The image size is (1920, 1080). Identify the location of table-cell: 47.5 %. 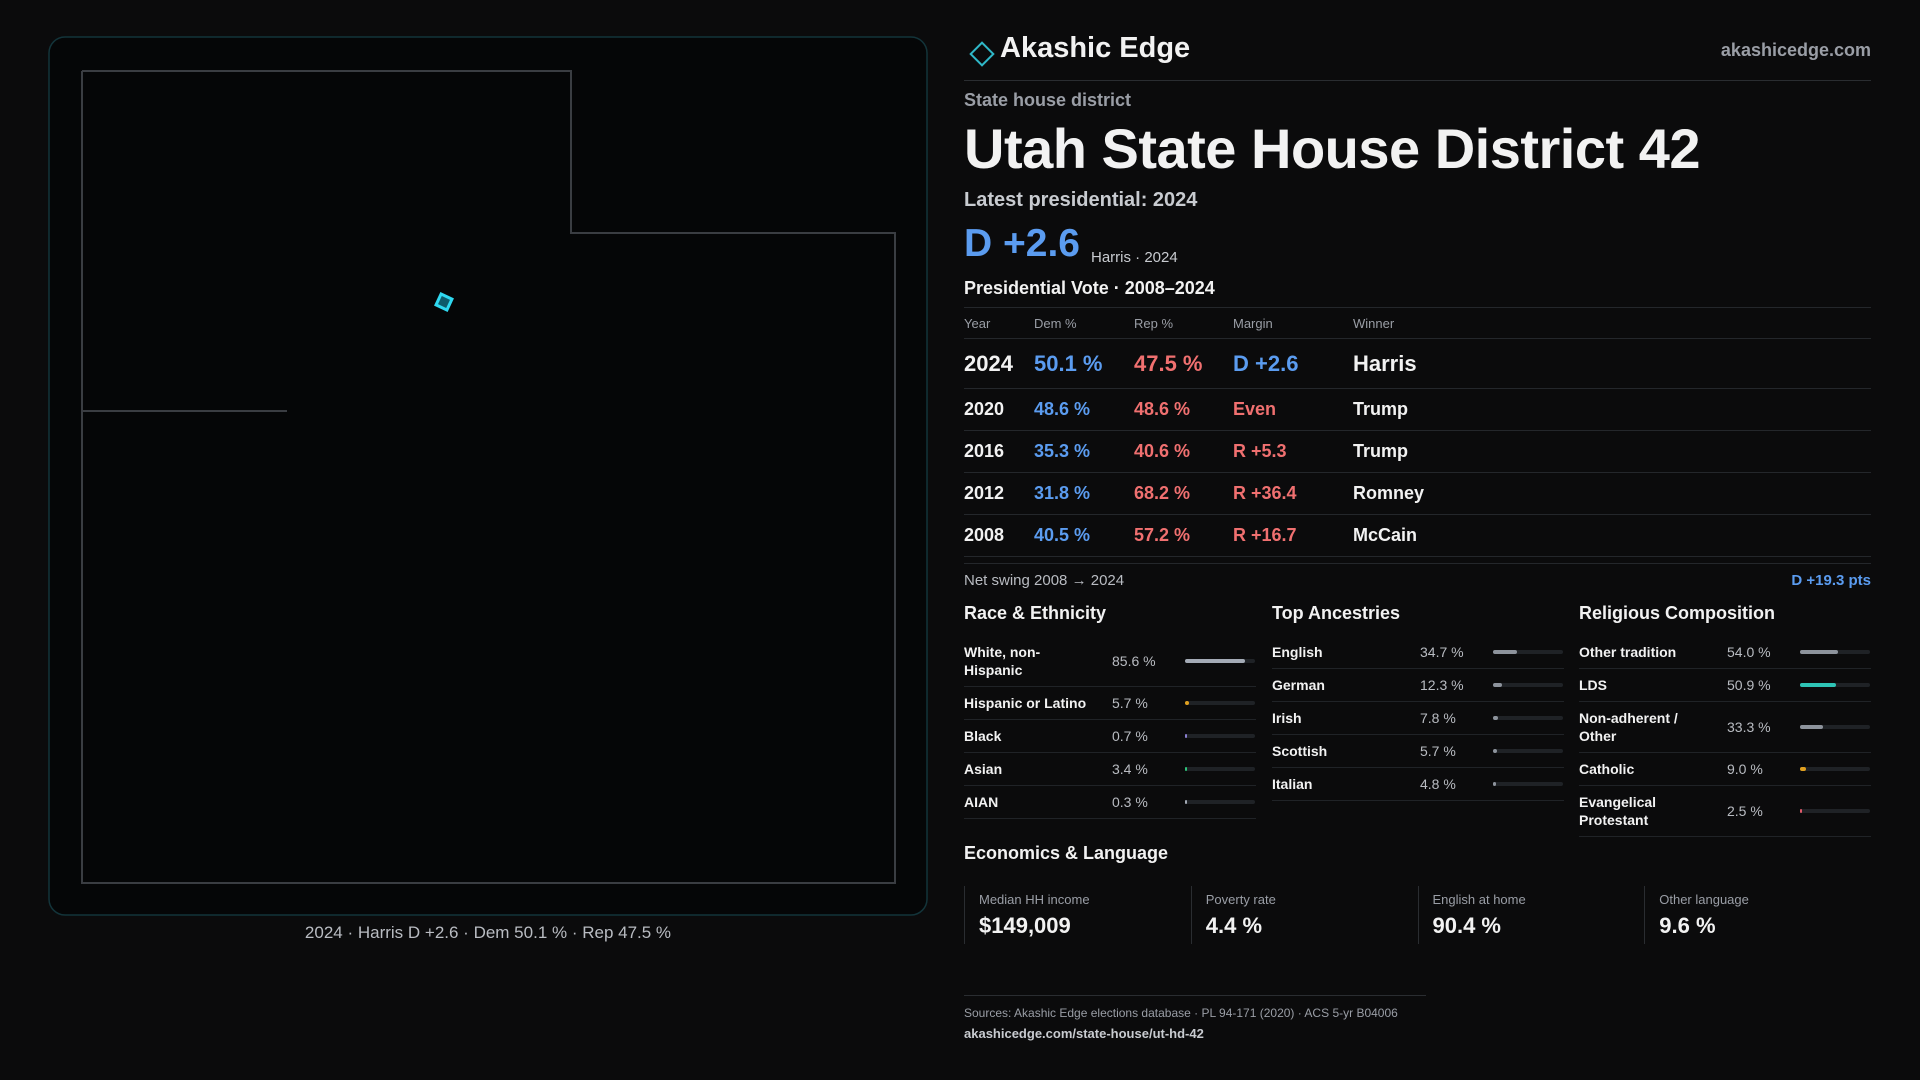
(1168, 363).